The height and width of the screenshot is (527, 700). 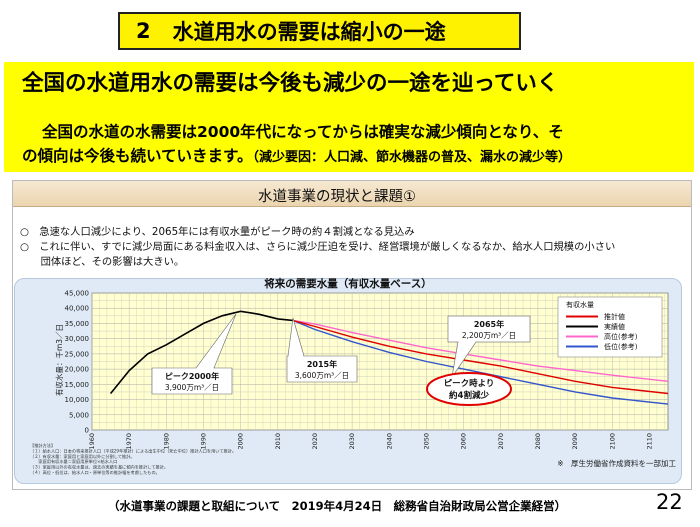 I want to click on callout-2065-value: 2,200万m³／日, so click(x=489, y=335).